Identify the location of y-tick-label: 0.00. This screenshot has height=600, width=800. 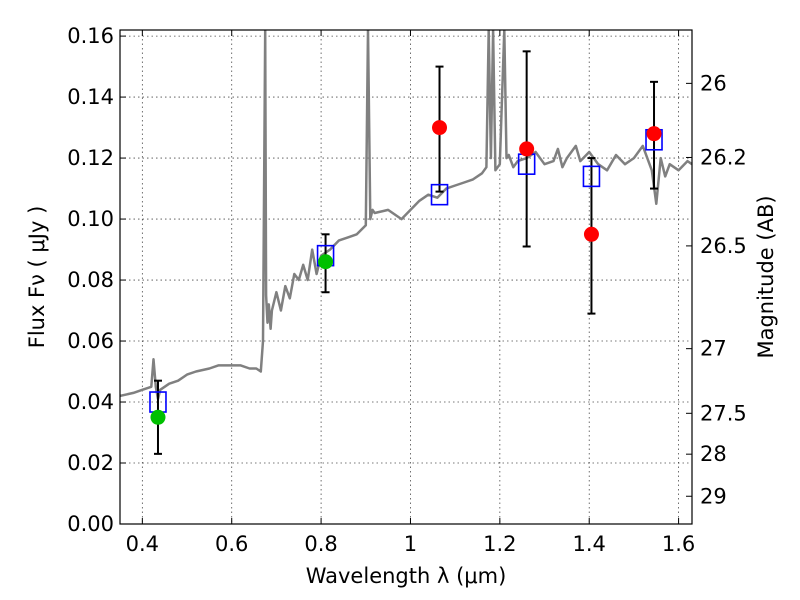
(90, 524).